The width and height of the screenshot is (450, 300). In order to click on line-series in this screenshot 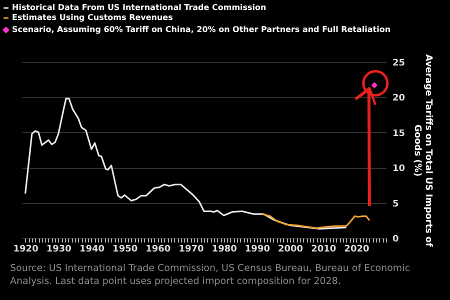, I will do `click(315, 221)`.